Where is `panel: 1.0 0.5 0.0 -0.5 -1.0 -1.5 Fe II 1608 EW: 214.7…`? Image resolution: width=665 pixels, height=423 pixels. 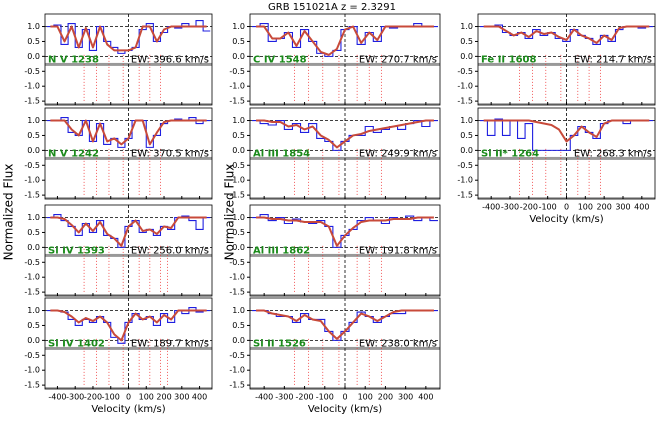 panel: 1.0 0.5 0.0 -0.5 -1.0 -1.5 Fe II 1608 EW: 214.7… is located at coordinates (556, 59).